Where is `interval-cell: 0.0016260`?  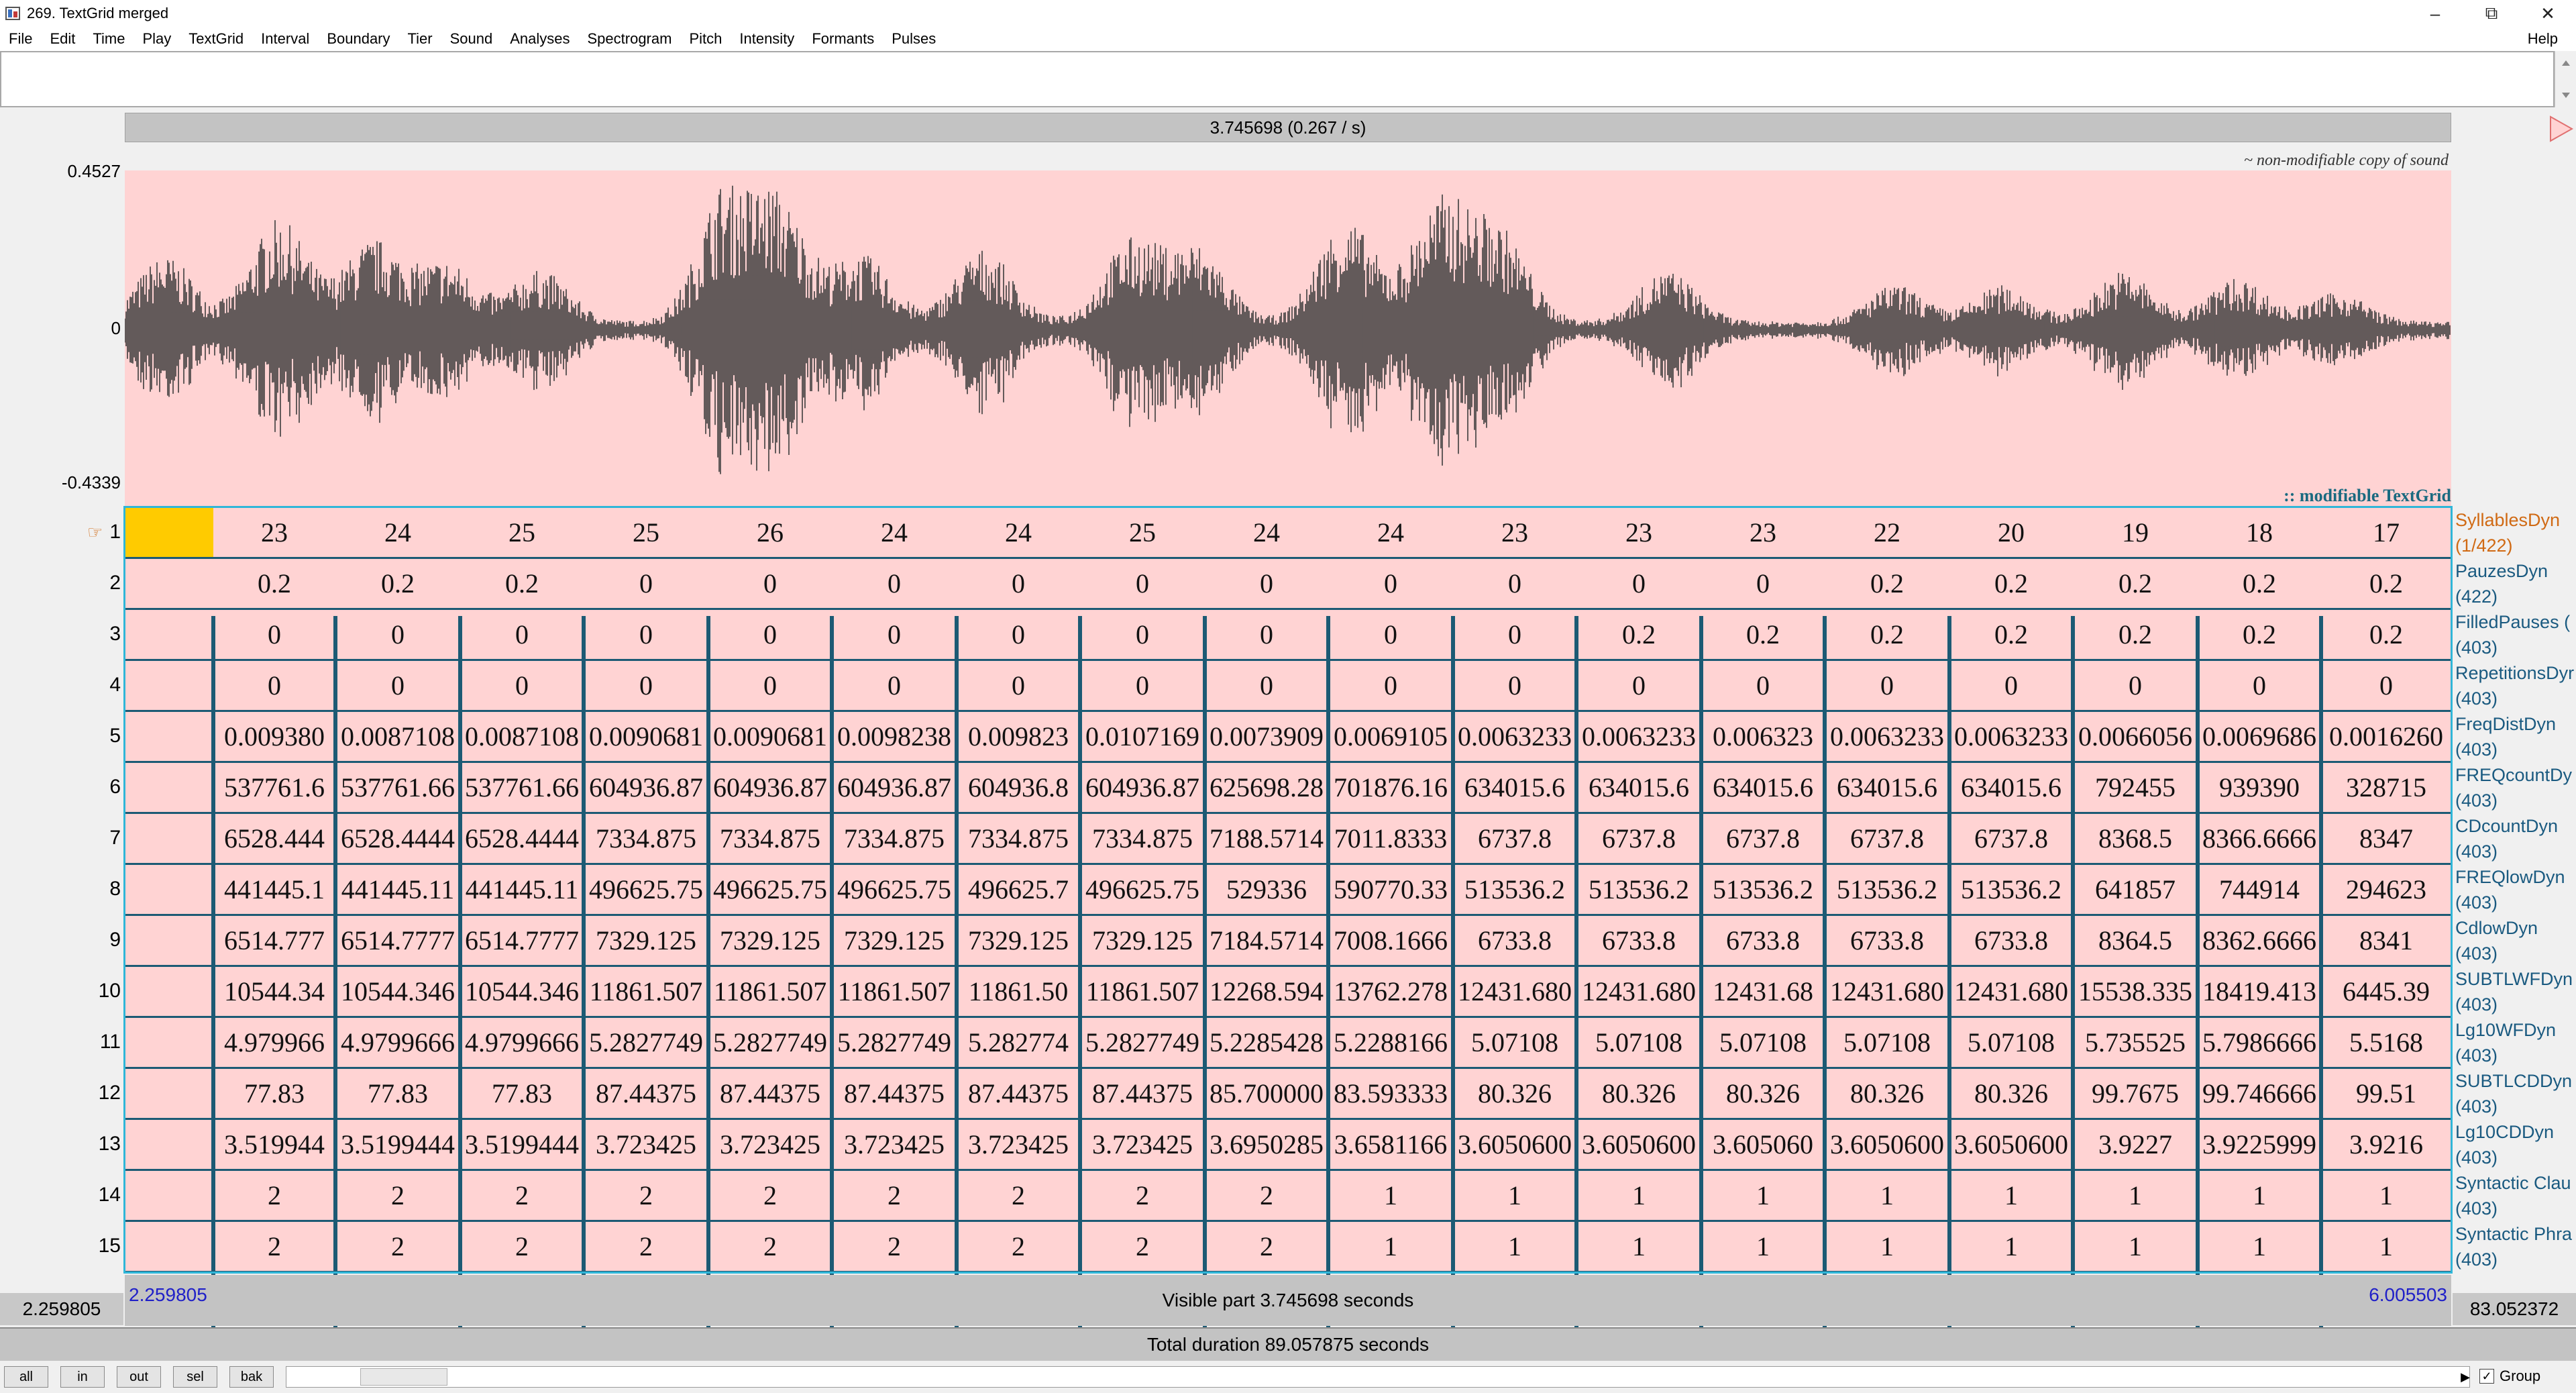 interval-cell: 0.0016260 is located at coordinates (2386, 736).